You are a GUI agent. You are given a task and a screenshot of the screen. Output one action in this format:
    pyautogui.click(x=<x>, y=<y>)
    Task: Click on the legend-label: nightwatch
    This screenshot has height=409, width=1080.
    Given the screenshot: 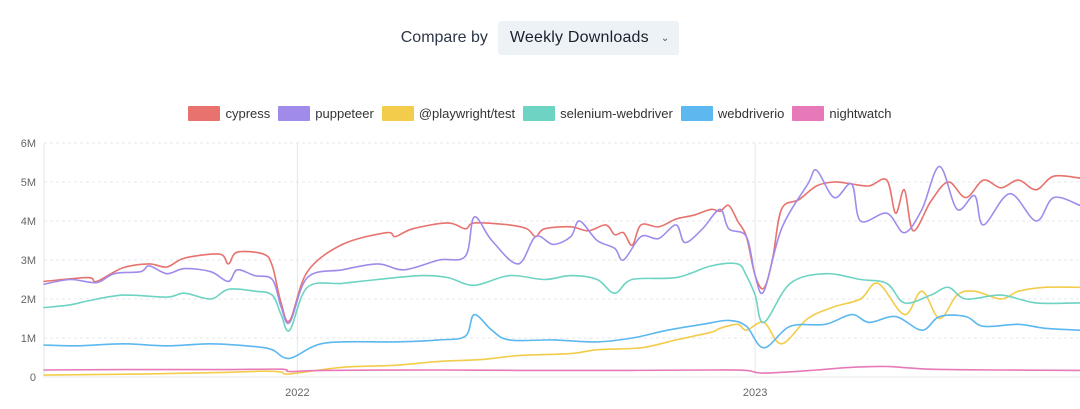 What is the action you would take?
    pyautogui.click(x=860, y=113)
    